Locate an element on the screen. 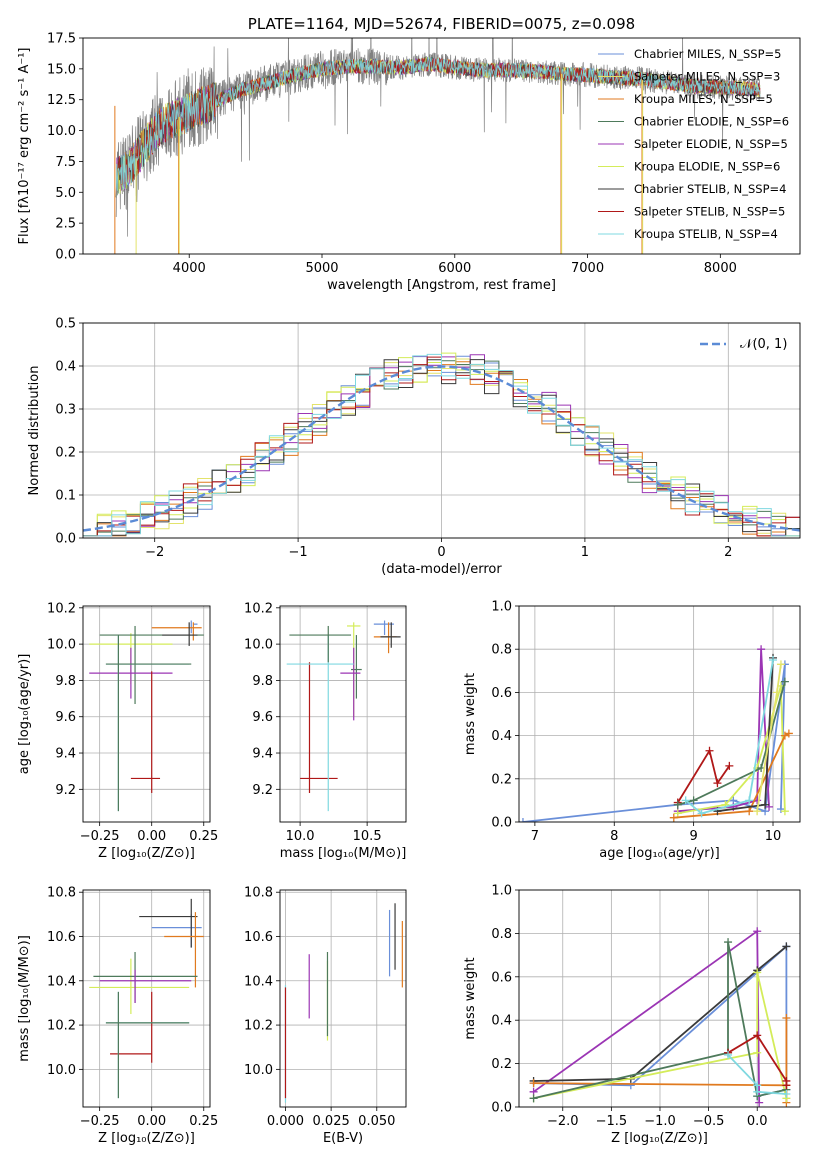 The image size is (819, 1170). y-tick-label: 10.6 is located at coordinates (61, 937).